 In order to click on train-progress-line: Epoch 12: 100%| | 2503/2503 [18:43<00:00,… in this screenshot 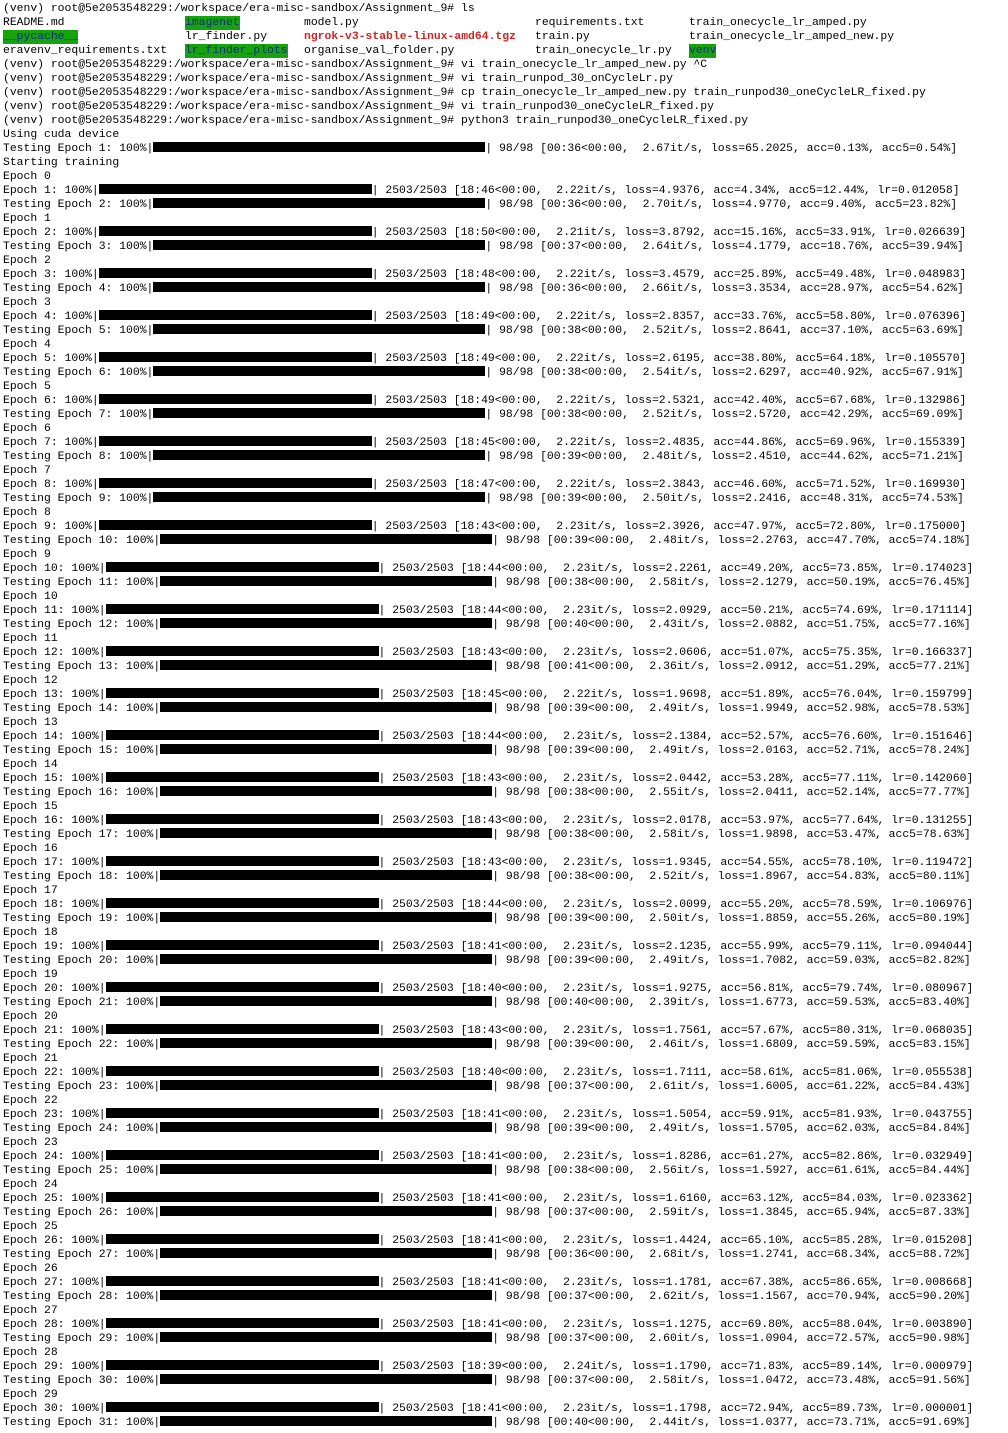, I will do `click(488, 653)`.